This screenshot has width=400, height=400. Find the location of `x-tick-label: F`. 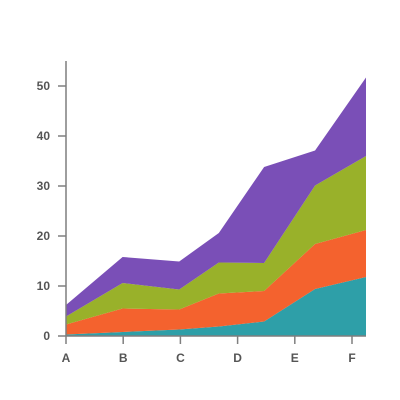

x-tick-label: F is located at coordinates (351, 358).